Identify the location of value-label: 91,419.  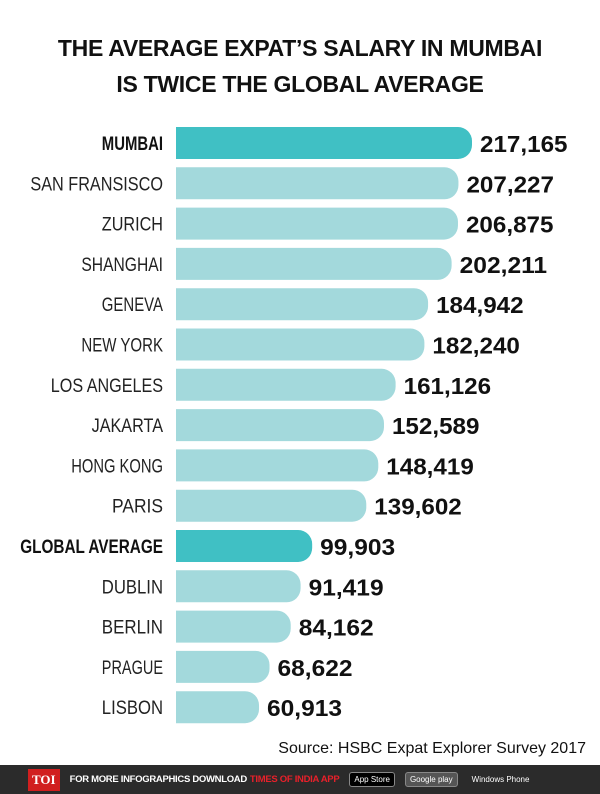
(346, 587).